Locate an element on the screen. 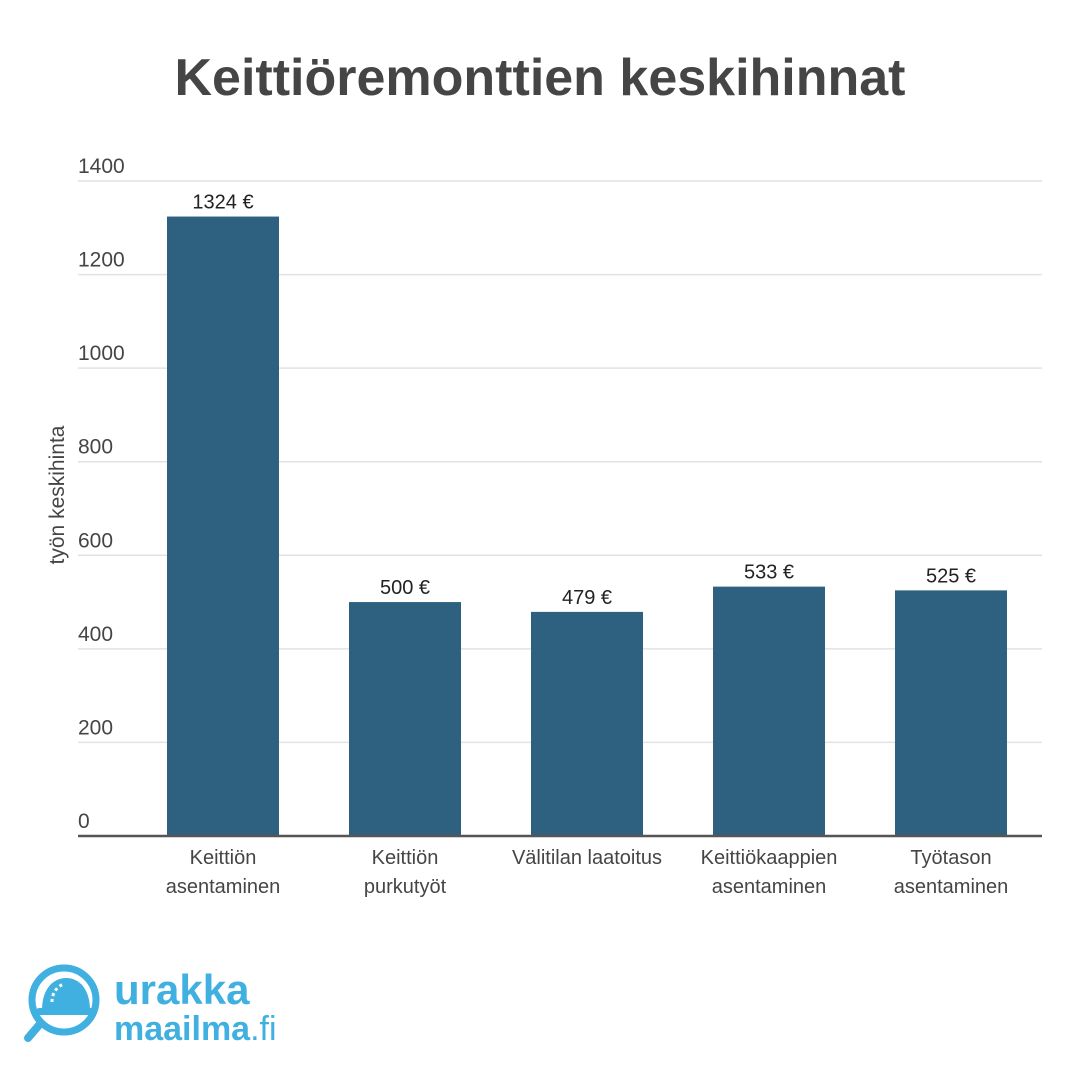 The image size is (1080, 1080). x-tick-label: Keittiökaappien is located at coordinates (769, 858).